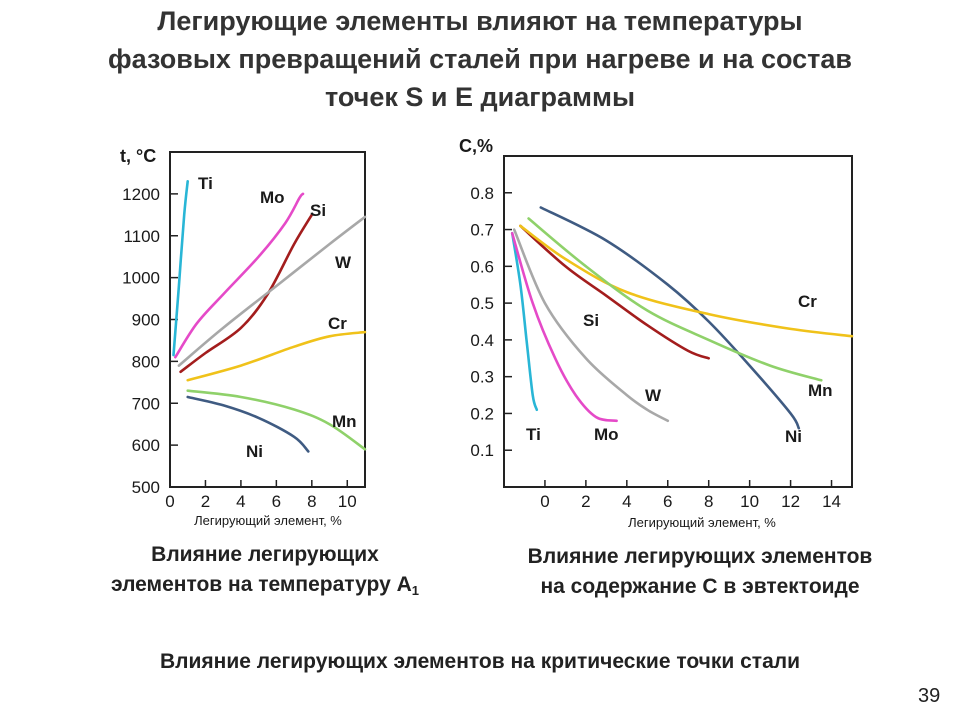  I want to click on chart2-annotation-mo: Mo, so click(606, 434).